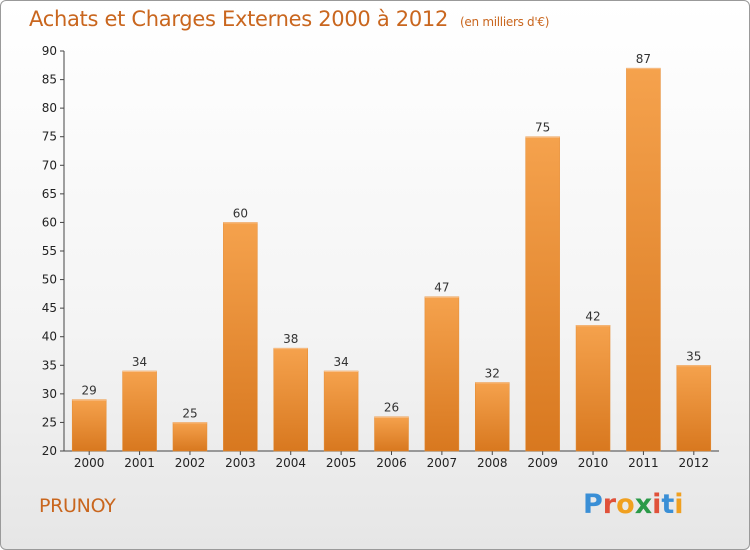  What do you see at coordinates (240, 463) in the screenshot?
I see `x-tick-label: 2003` at bounding box center [240, 463].